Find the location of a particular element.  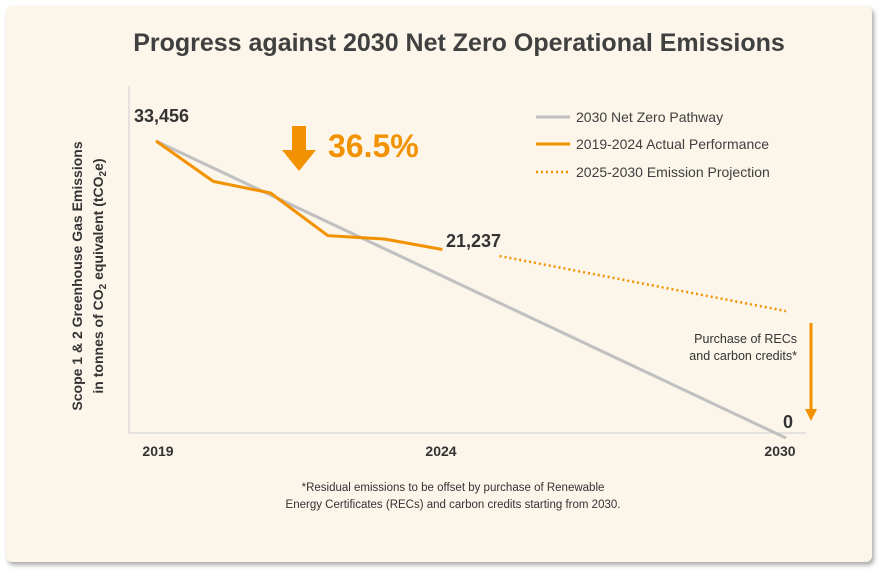

x-tick-label: 2024 is located at coordinates (440, 451).